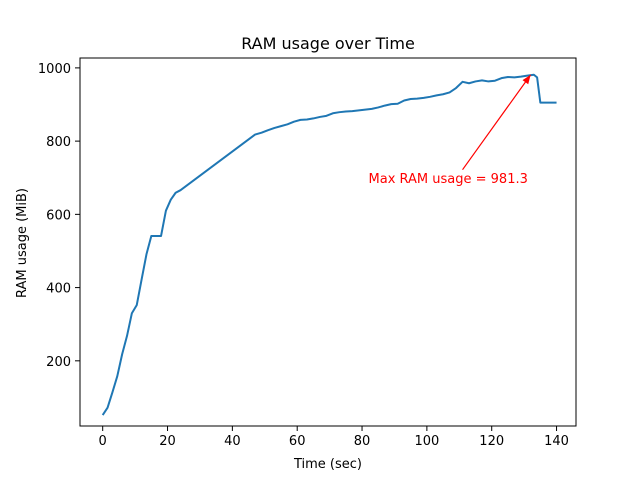 This screenshot has height=480, width=640. What do you see at coordinates (103, 441) in the screenshot?
I see `x-tick-label: 0` at bounding box center [103, 441].